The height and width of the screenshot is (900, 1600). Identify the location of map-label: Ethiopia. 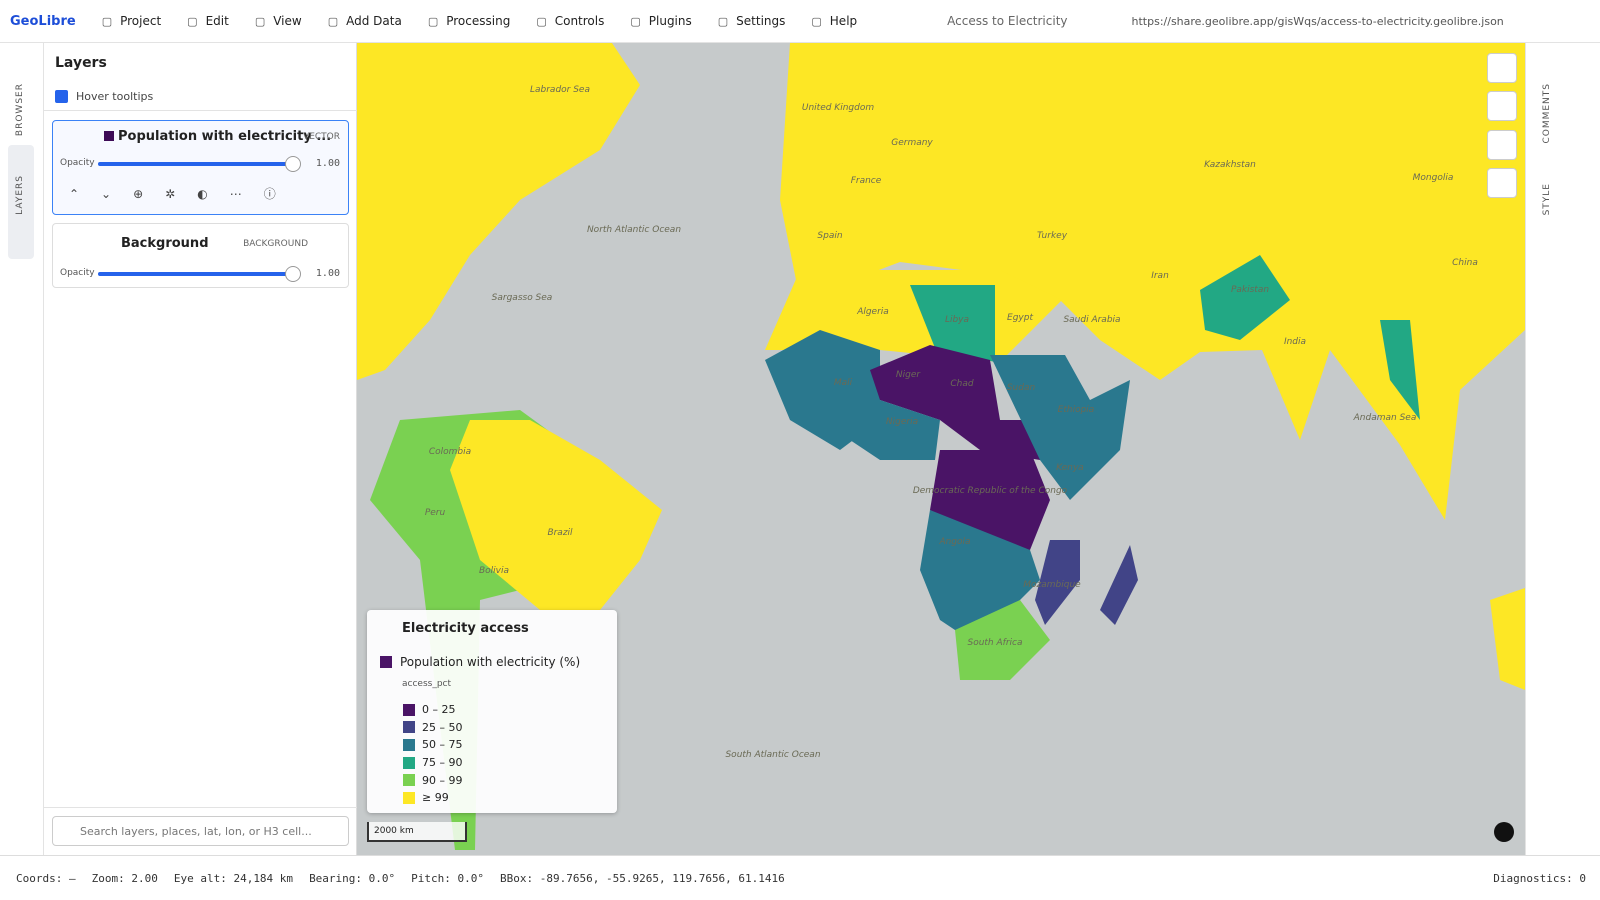
(1076, 410).